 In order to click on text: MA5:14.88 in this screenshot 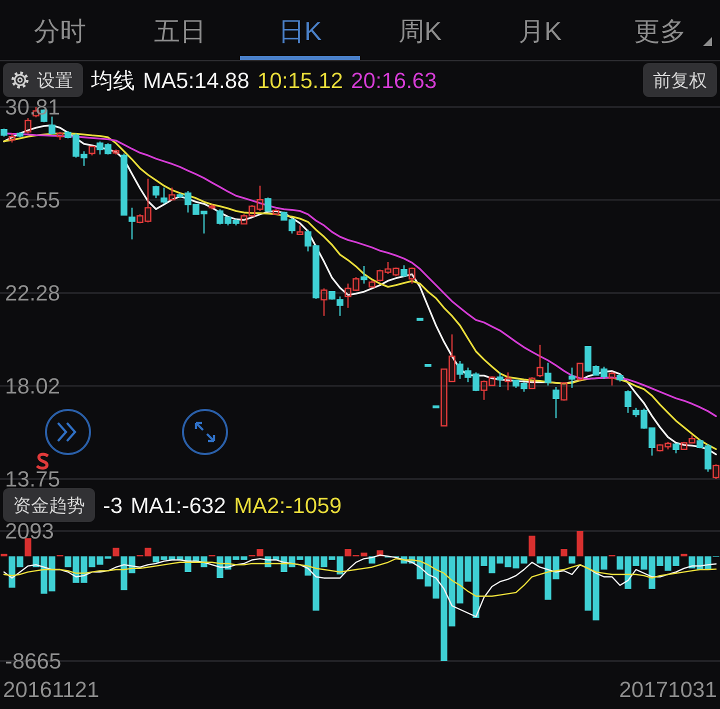, I will do `click(196, 80)`.